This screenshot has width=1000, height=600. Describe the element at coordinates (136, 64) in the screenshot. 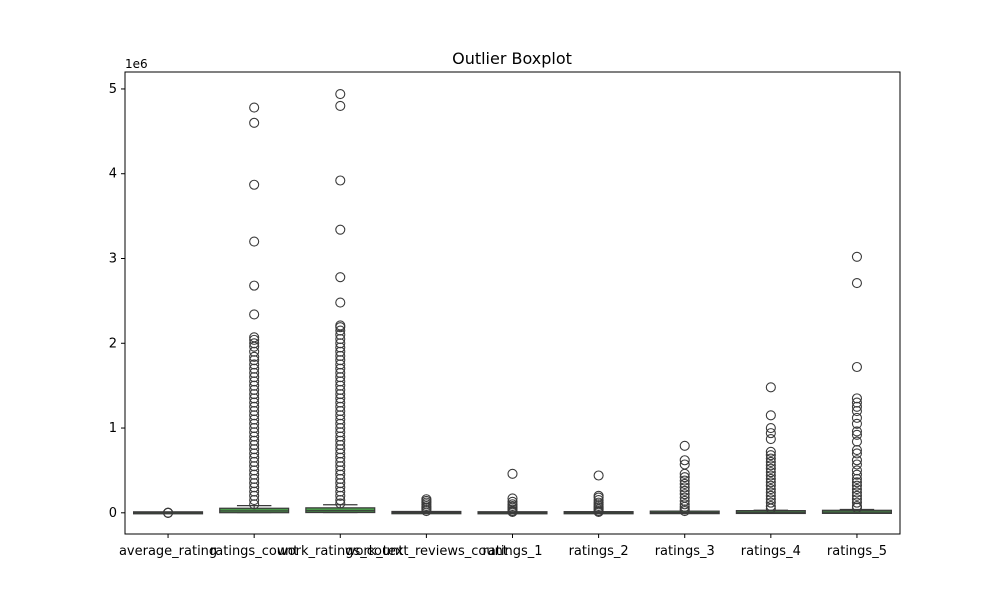

I see `y-axis-offset-label: 1e6` at that location.